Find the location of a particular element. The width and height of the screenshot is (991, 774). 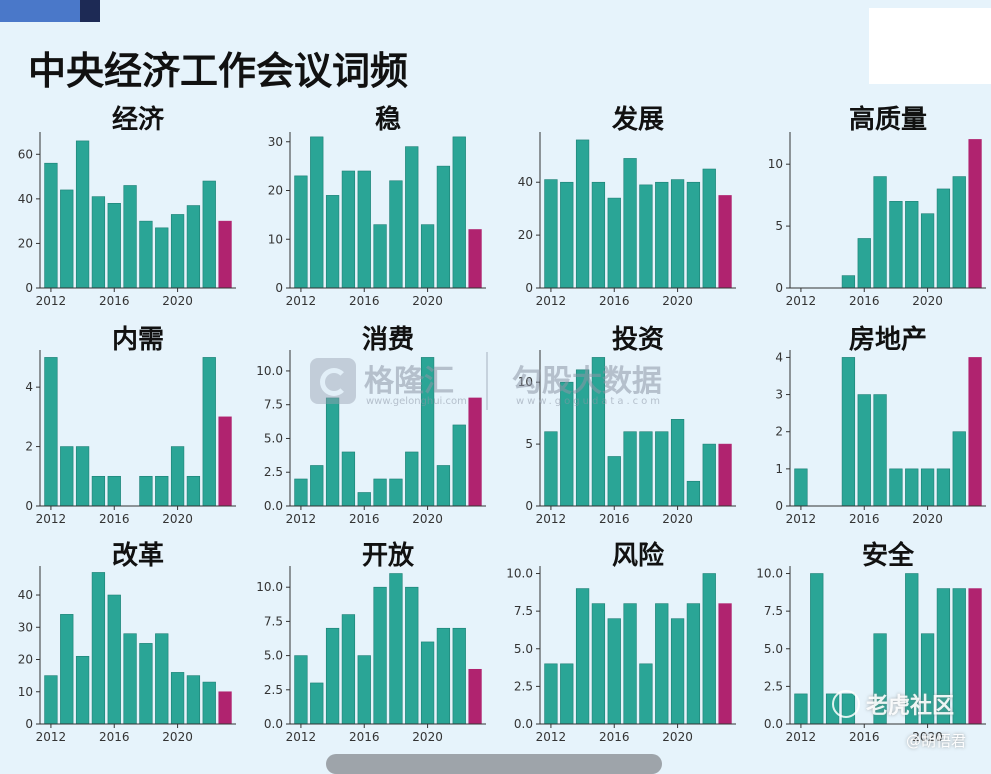

chart-title: 风险 is located at coordinates (638, 555).